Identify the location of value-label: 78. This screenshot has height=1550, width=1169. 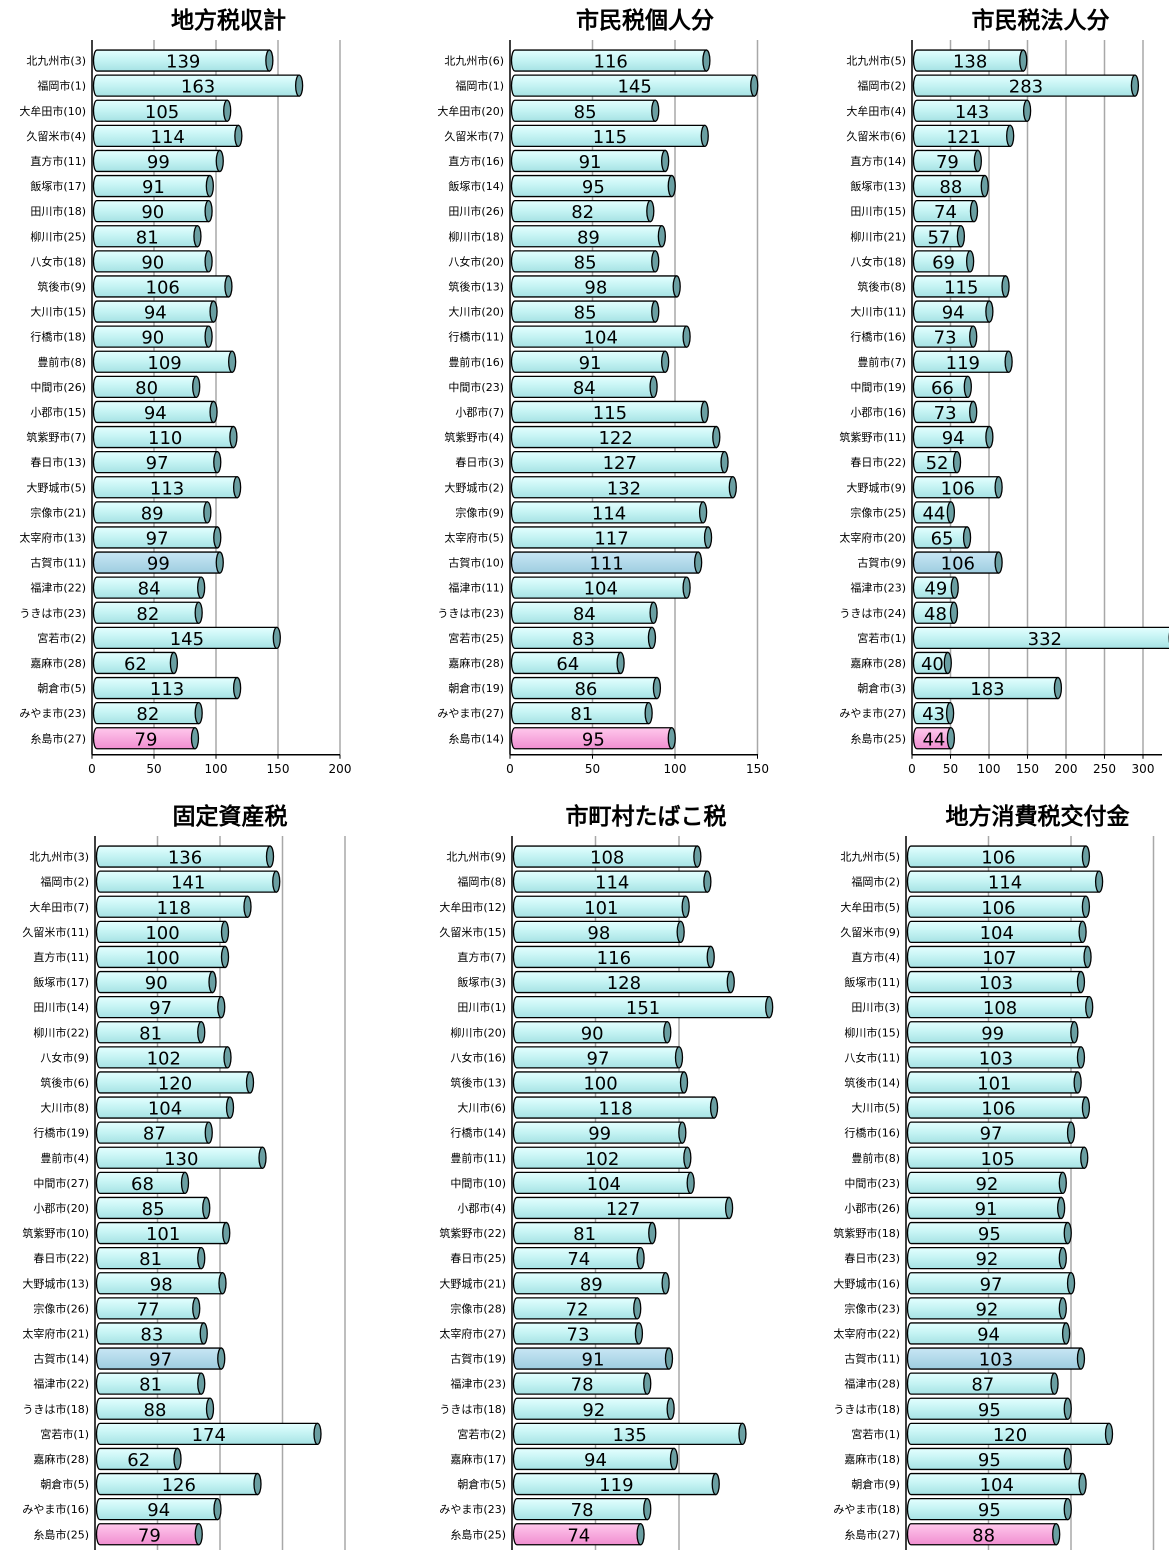
(582, 1385).